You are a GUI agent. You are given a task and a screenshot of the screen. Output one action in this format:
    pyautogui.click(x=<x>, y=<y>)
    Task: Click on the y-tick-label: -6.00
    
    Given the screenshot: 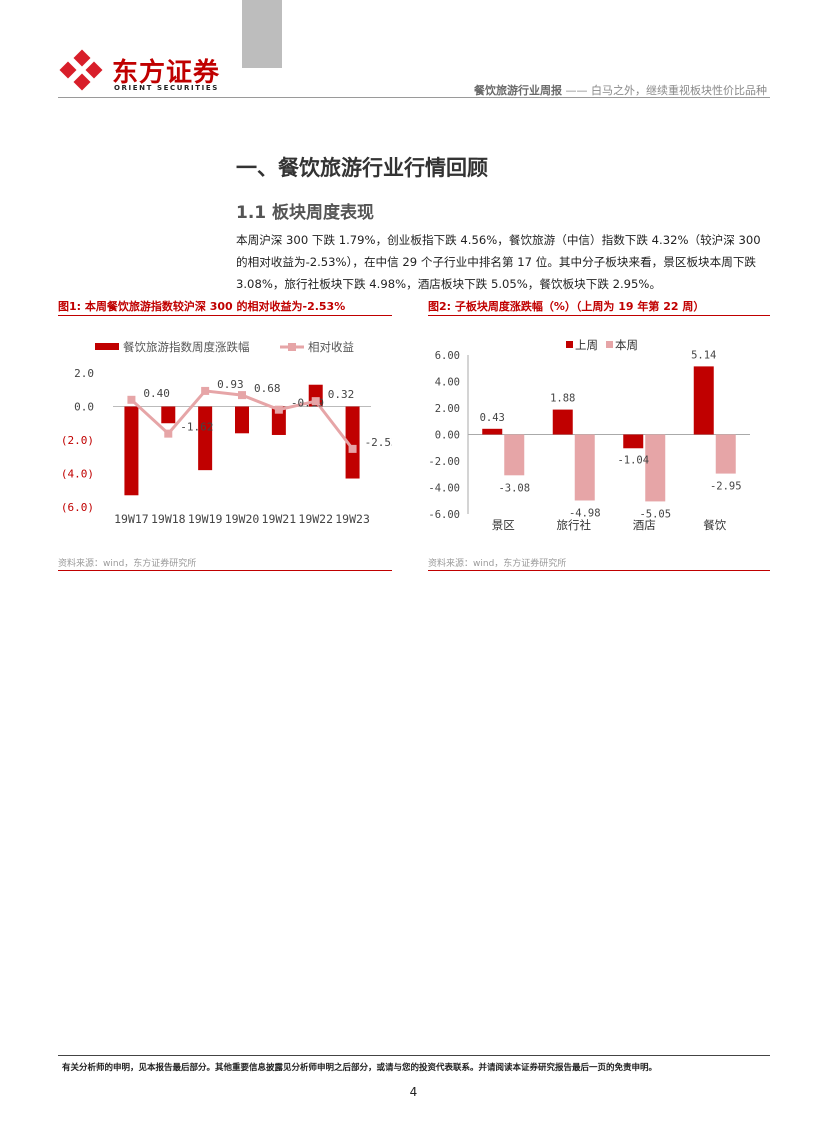 What is the action you would take?
    pyautogui.click(x=444, y=515)
    